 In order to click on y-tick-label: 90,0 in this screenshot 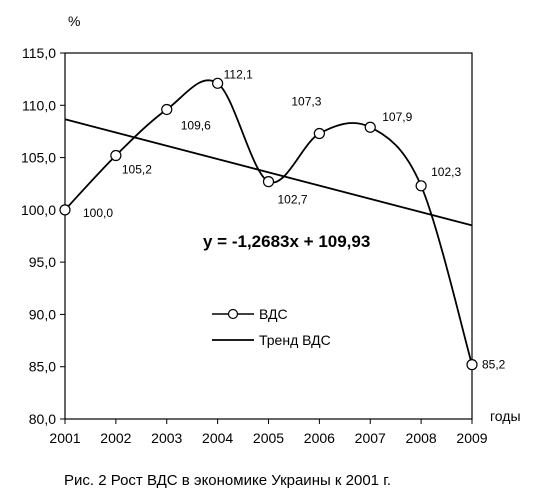, I will do `click(42, 314)`.